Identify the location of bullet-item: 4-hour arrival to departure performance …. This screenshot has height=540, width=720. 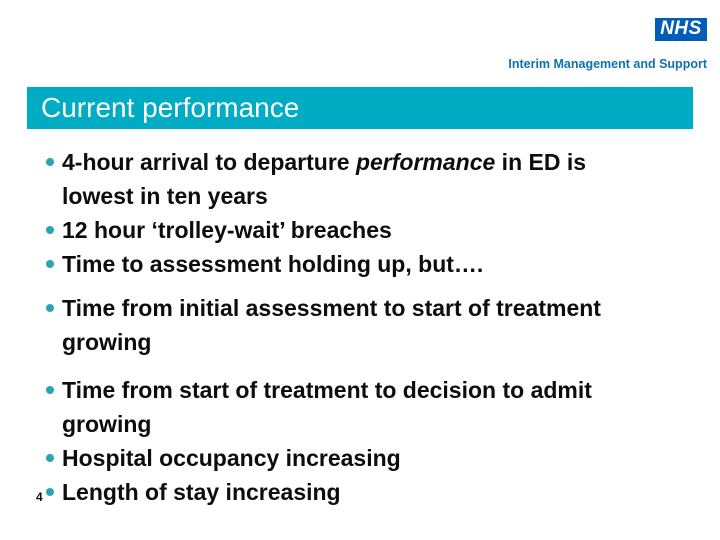
(335, 179).